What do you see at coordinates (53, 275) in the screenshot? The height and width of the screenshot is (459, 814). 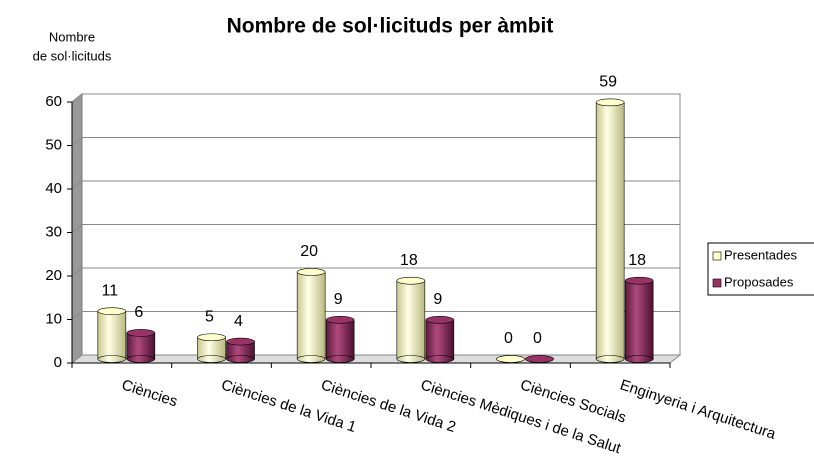 I see `y-tick-label: 20` at bounding box center [53, 275].